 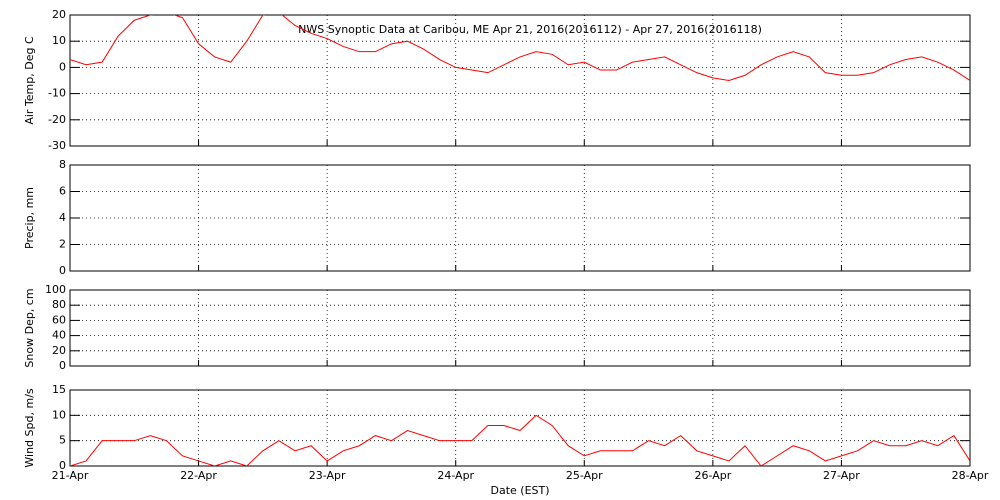 What do you see at coordinates (59, 389) in the screenshot?
I see `y-tick-label: 15` at bounding box center [59, 389].